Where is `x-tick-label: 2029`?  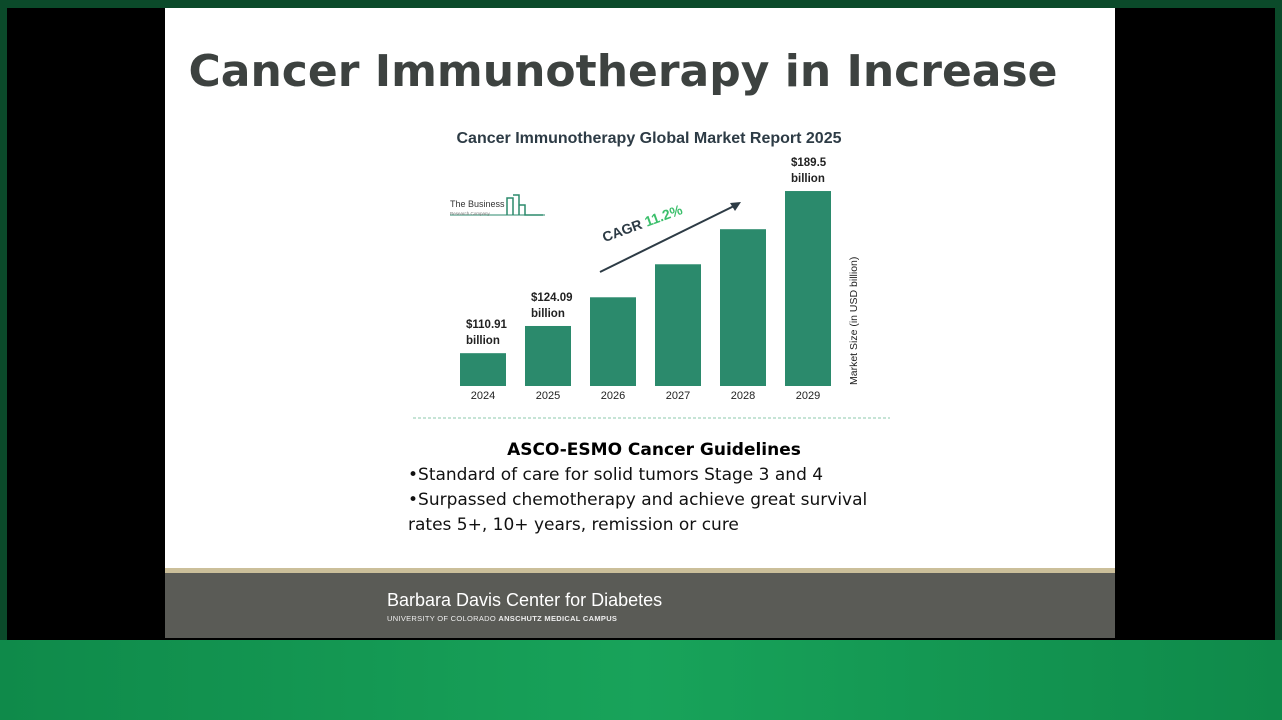 x-tick-label: 2029 is located at coordinates (808, 396).